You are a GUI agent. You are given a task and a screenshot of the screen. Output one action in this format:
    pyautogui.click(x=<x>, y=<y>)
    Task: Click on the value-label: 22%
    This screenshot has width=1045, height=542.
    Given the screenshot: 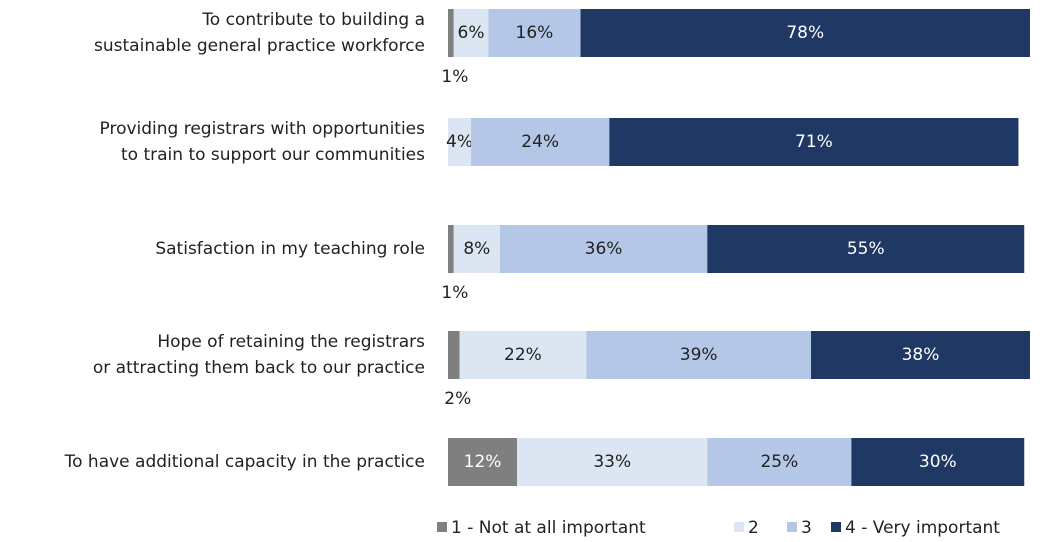 What is the action you would take?
    pyautogui.click(x=523, y=355)
    